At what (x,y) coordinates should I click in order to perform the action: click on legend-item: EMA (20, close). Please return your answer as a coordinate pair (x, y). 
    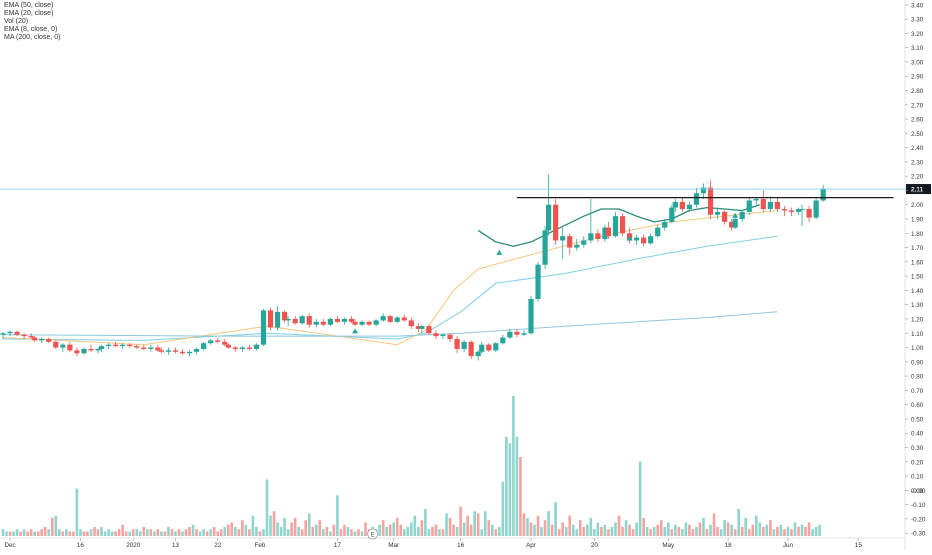
    Looking at the image, I should click on (29, 13).